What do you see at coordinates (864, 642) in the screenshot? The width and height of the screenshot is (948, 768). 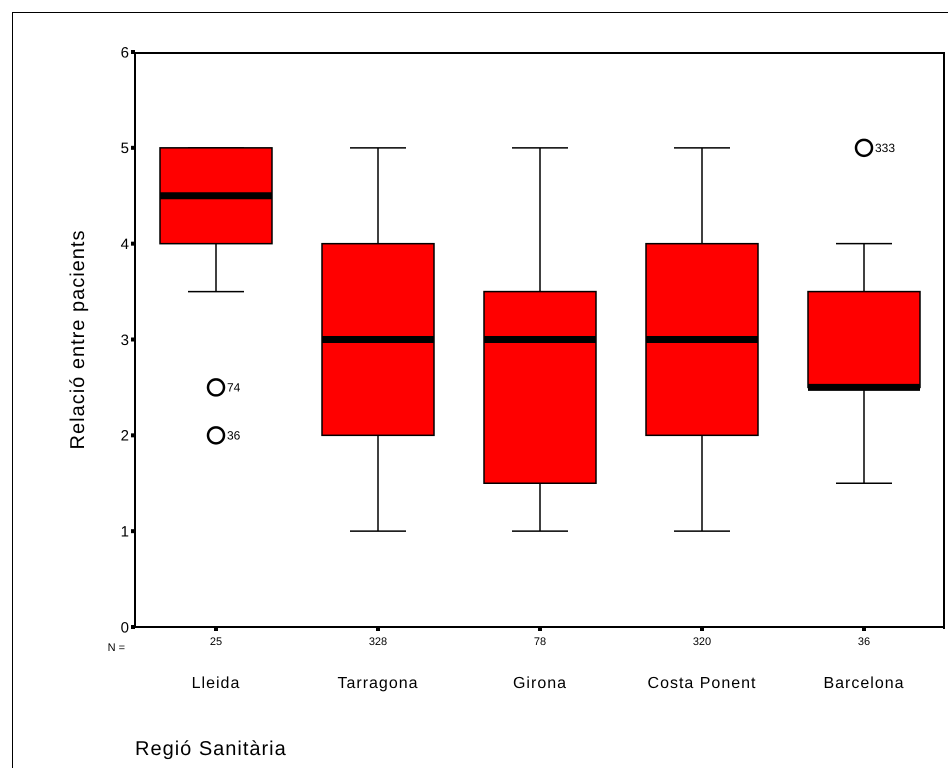 I see `text: 36` at bounding box center [864, 642].